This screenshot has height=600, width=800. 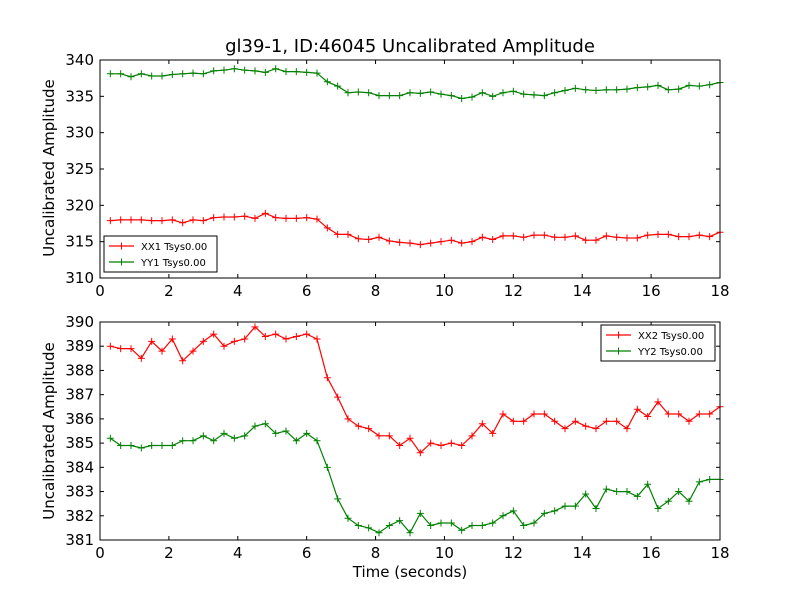 What do you see at coordinates (79, 346) in the screenshot?
I see `y-tick-label: 389` at bounding box center [79, 346].